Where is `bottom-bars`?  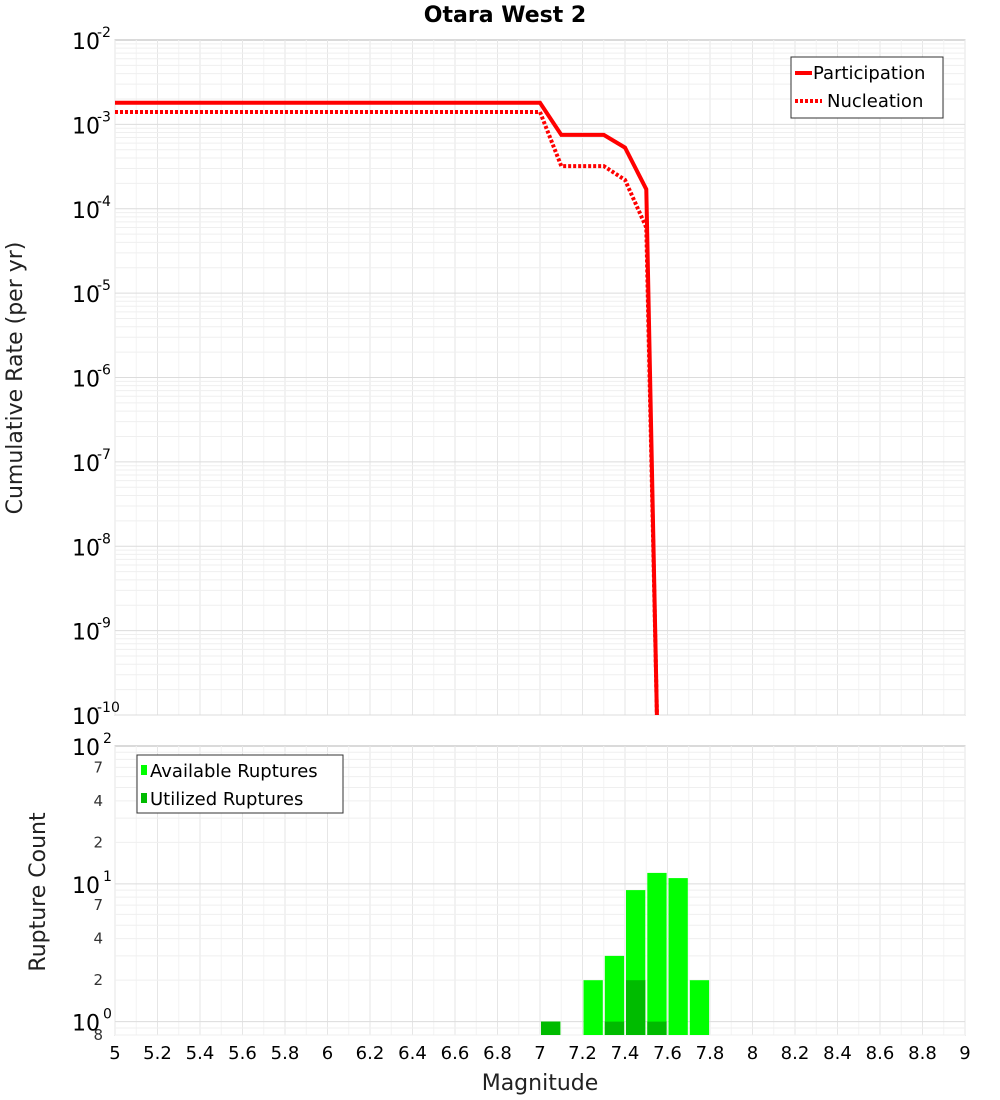
bottom-bars is located at coordinates (625, 953).